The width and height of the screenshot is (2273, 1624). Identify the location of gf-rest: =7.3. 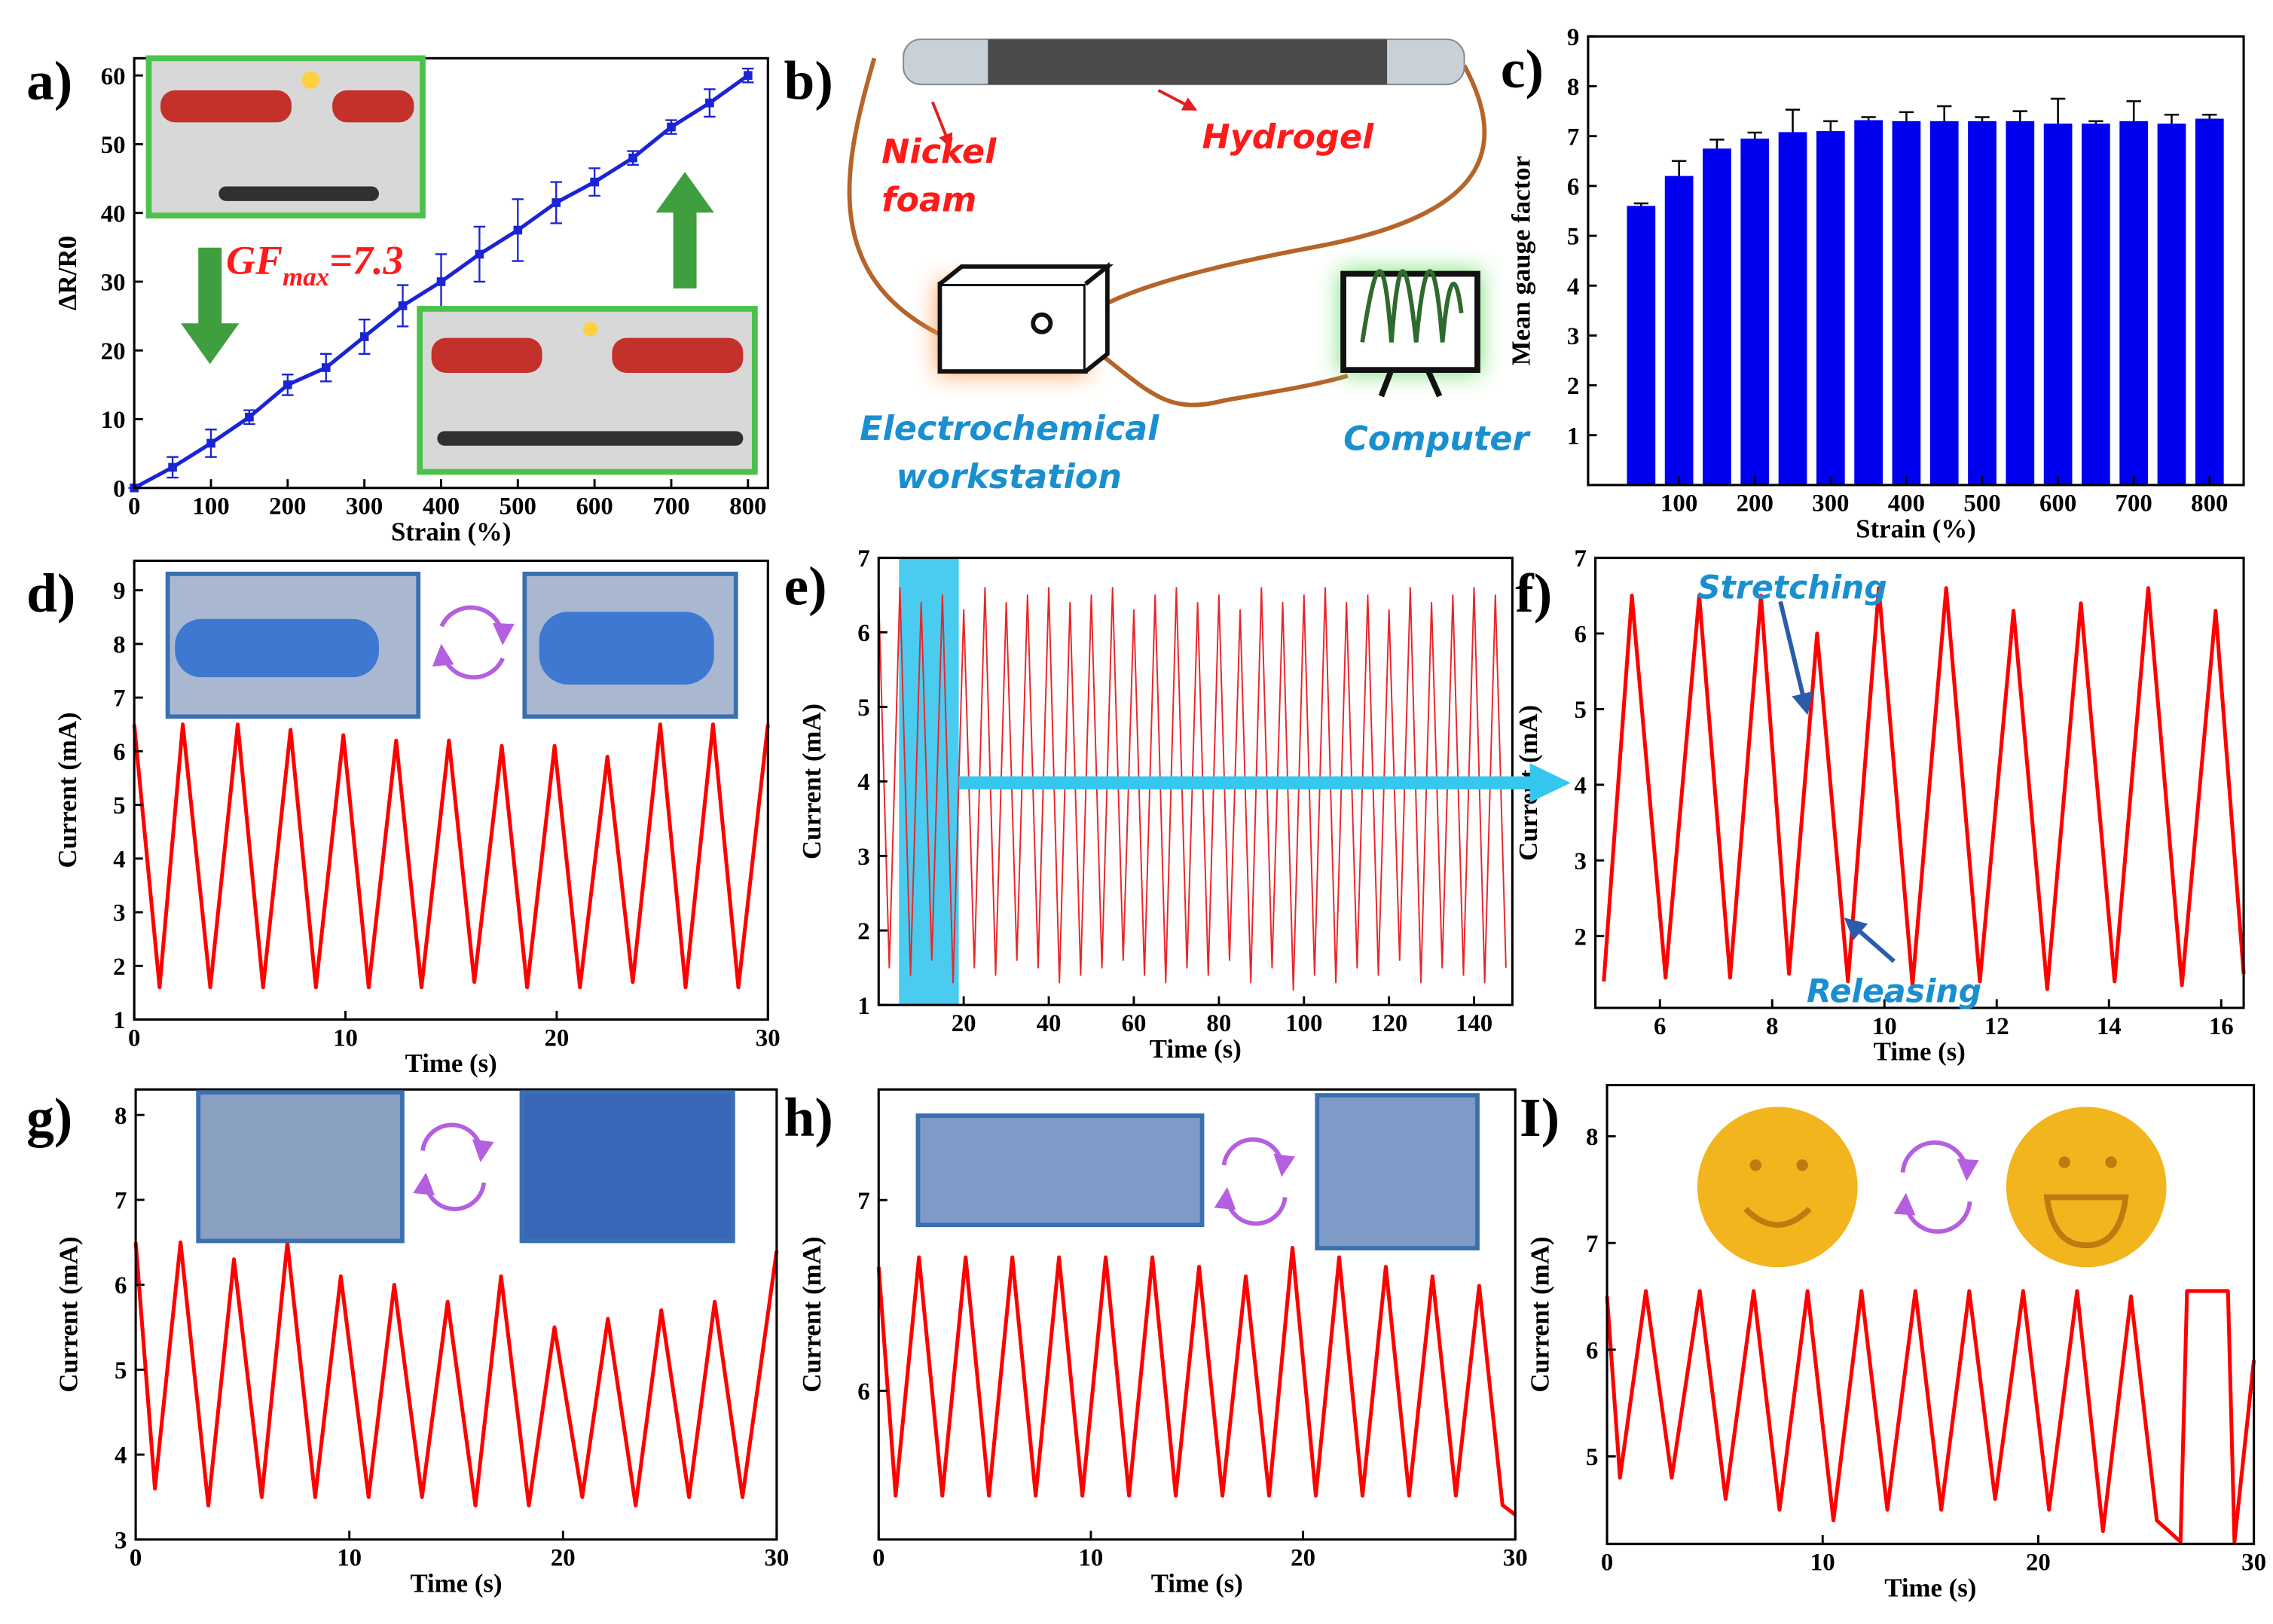
(366, 260).